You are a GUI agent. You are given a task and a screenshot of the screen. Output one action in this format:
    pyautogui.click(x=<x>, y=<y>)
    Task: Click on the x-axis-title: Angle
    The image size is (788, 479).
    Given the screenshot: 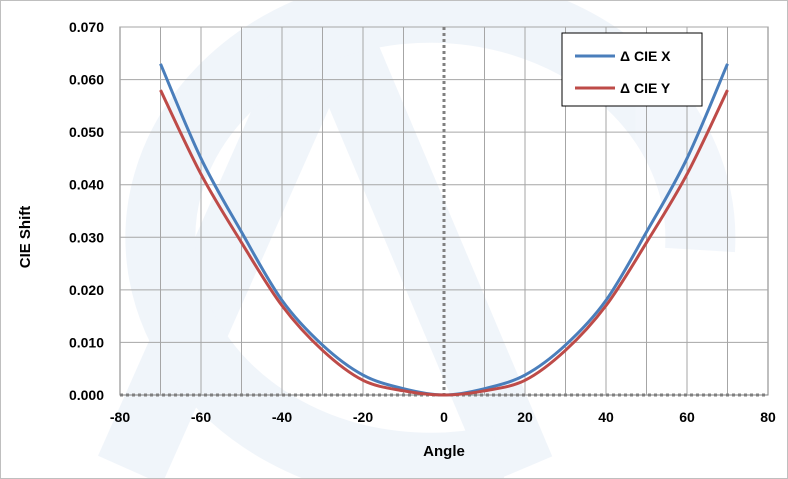 What is the action you would take?
    pyautogui.click(x=444, y=451)
    